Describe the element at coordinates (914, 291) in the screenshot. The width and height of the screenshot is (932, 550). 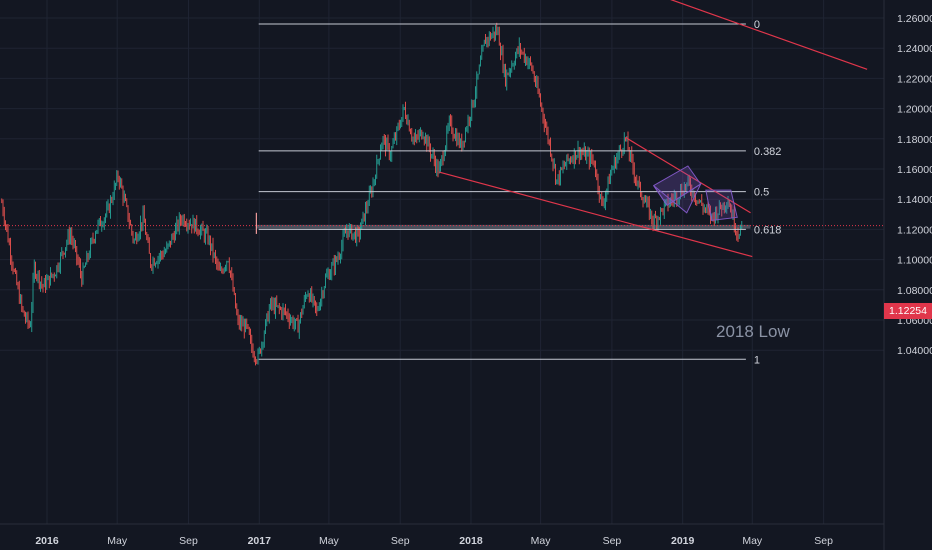
I see `price-tick-label: 1.08000` at that location.